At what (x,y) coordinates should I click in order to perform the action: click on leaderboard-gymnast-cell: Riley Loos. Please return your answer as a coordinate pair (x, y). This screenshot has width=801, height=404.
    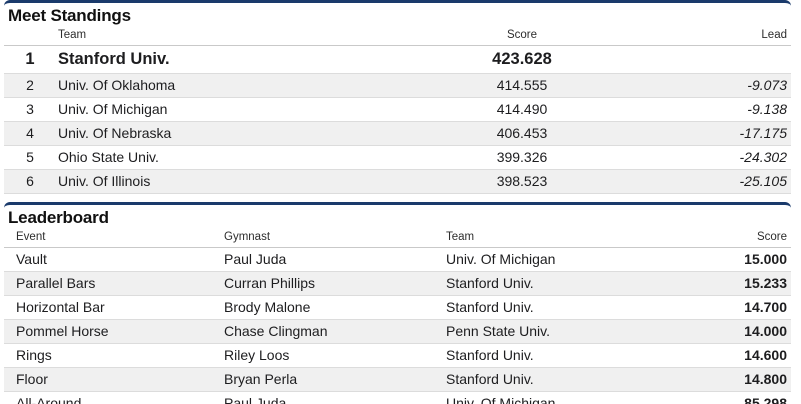
    Looking at the image, I should click on (333, 355).